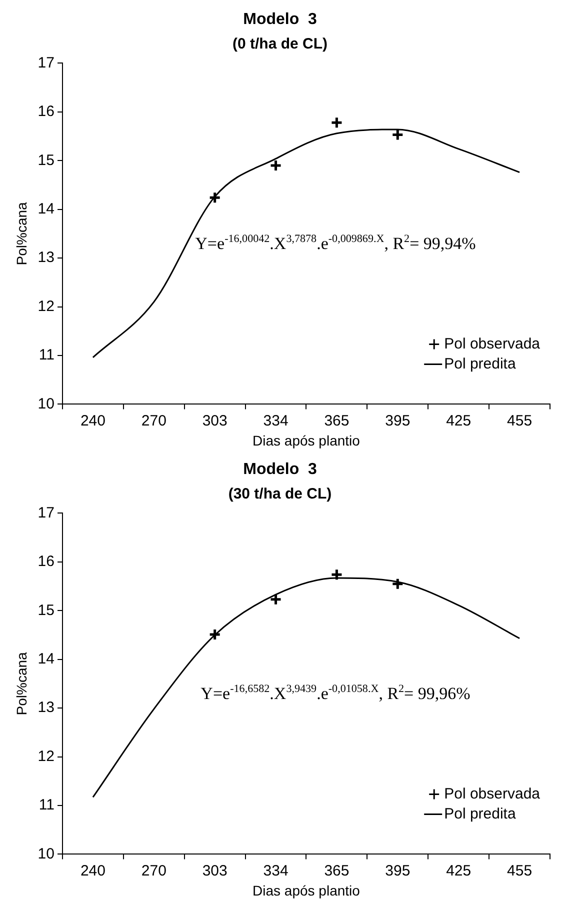 This screenshot has height=901, width=565. Describe the element at coordinates (280, 43) in the screenshot. I see `chart-subtitle: (0 t/ha de CL)` at that location.